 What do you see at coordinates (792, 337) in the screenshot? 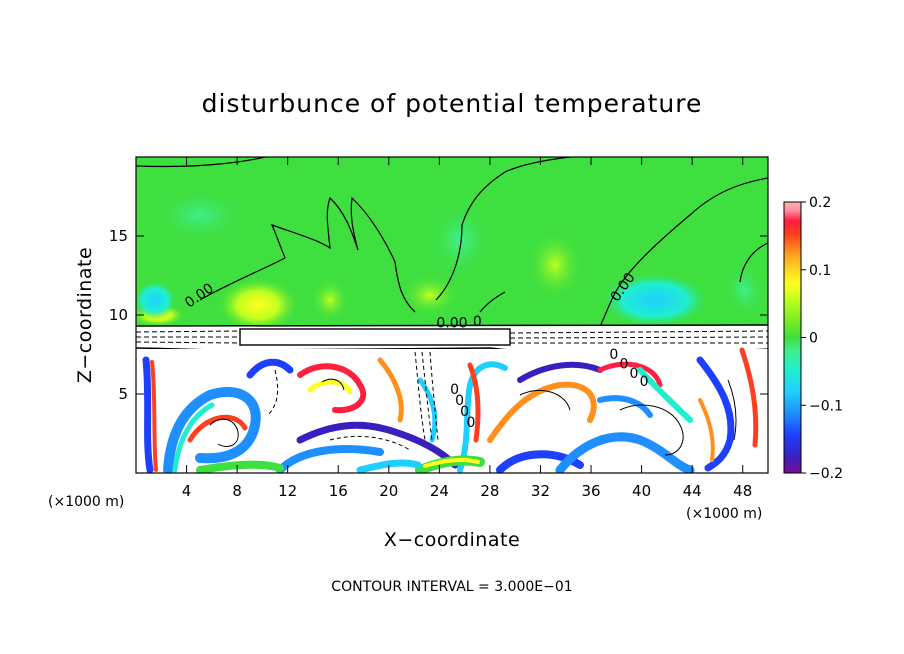
I see `colorbar-ramp` at bounding box center [792, 337].